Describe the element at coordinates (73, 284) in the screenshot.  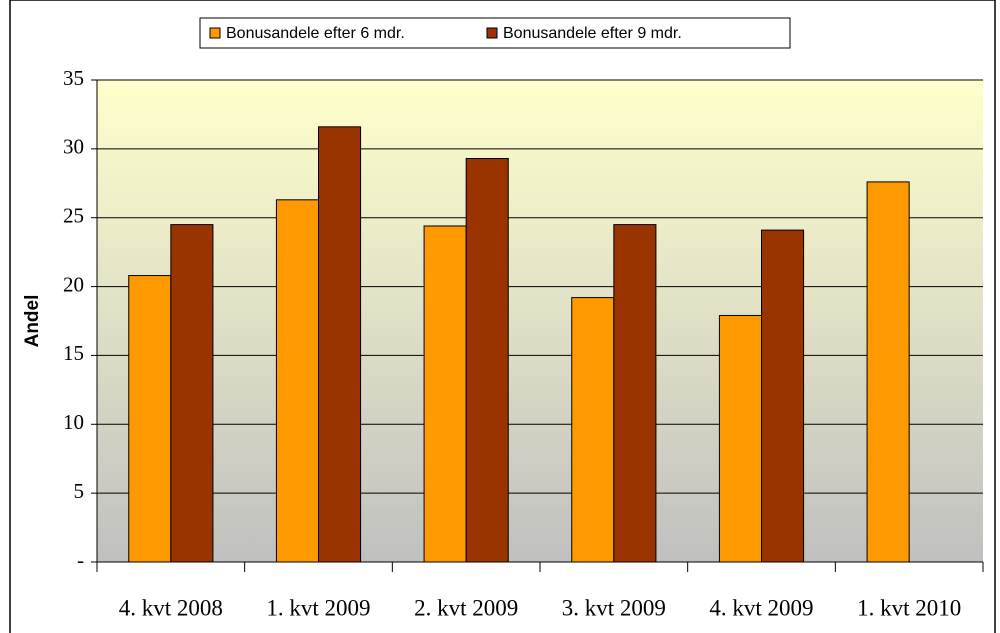
I see `y-tick-label: 20` at that location.